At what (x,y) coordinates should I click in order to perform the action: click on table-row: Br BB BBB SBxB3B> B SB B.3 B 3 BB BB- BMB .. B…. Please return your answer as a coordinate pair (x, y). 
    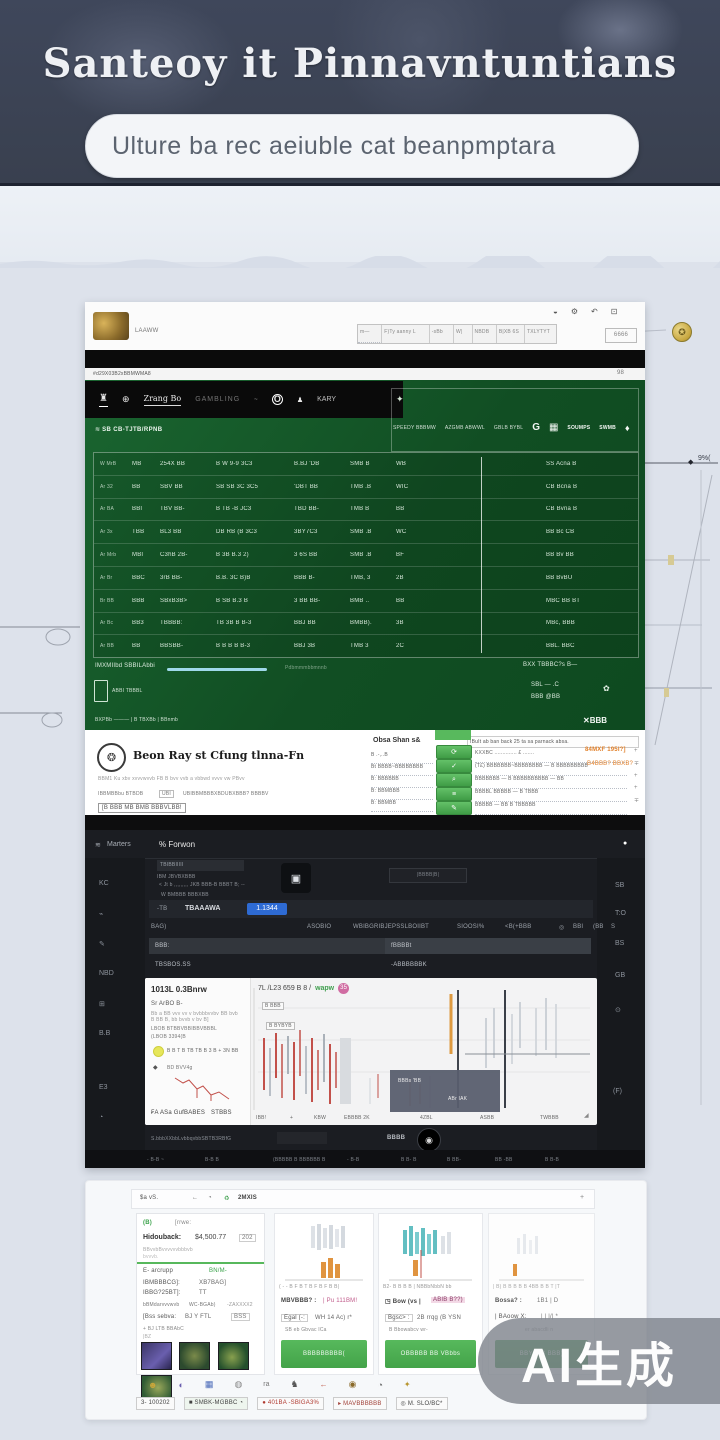
    Looking at the image, I should click on (366, 601).